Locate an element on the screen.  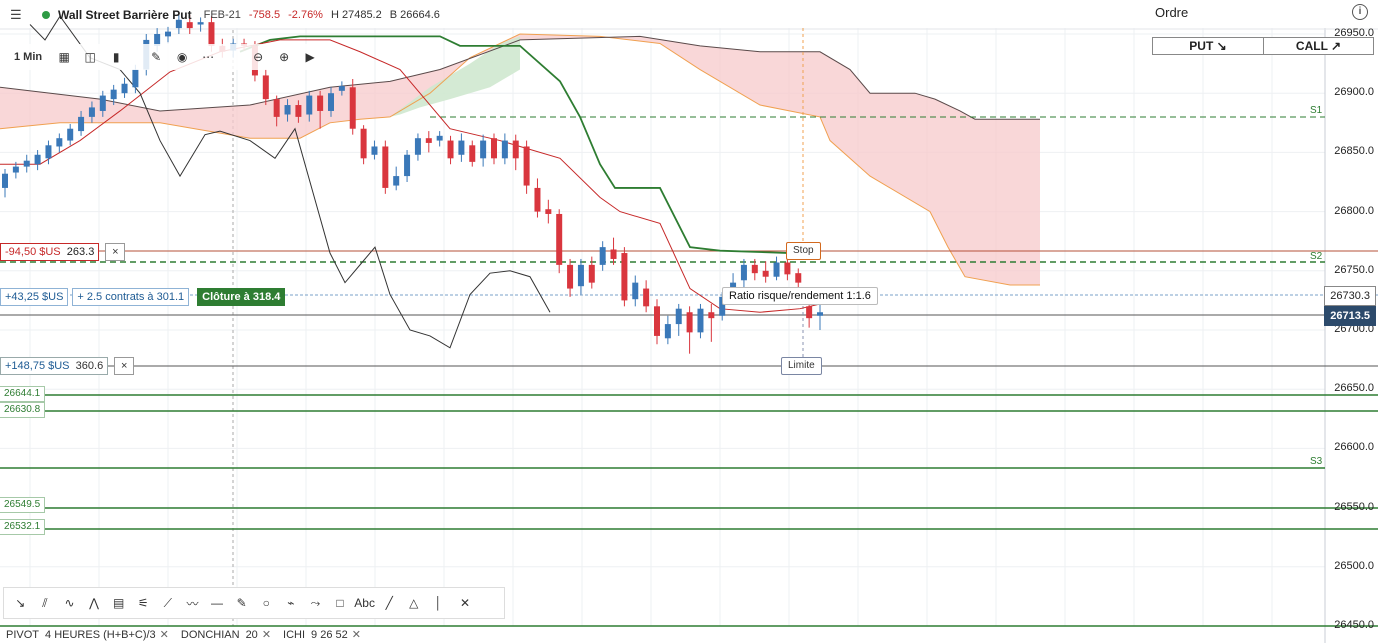
fib-retracement-icon: ▤ is located at coordinates (119, 603).